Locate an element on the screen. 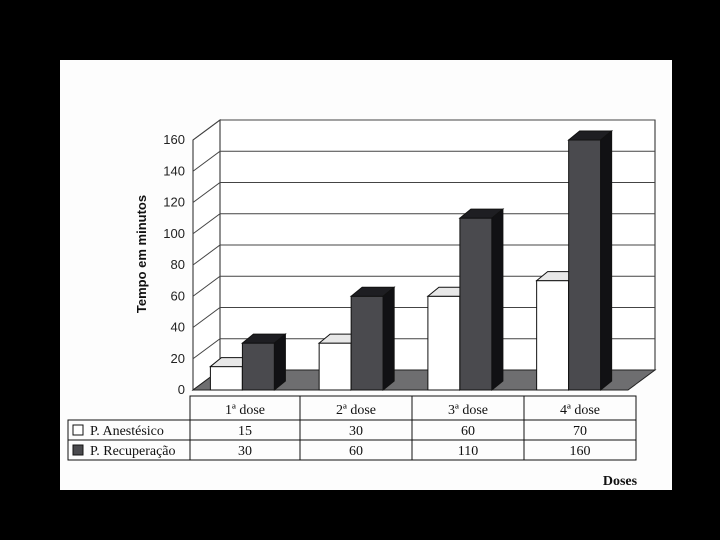  x-category-label: 4ª dose is located at coordinates (580, 410).